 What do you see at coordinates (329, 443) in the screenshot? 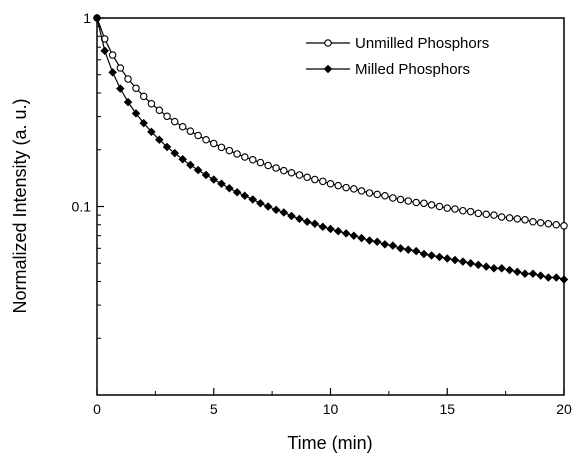
I see `x-axis-label: Time (min)` at bounding box center [329, 443].